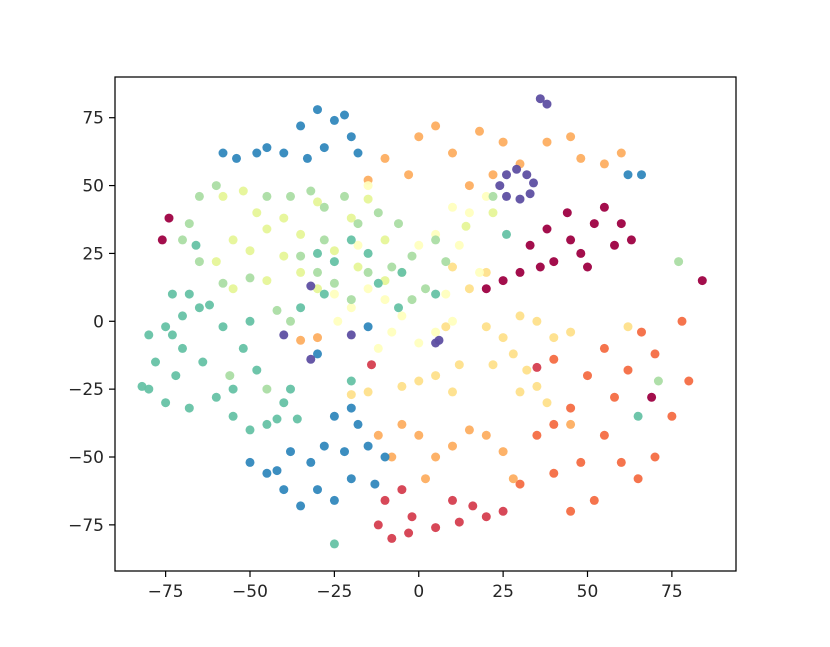 This screenshot has height=647, width=830. I want to click on y-tick-label: −75, so click(86, 526).